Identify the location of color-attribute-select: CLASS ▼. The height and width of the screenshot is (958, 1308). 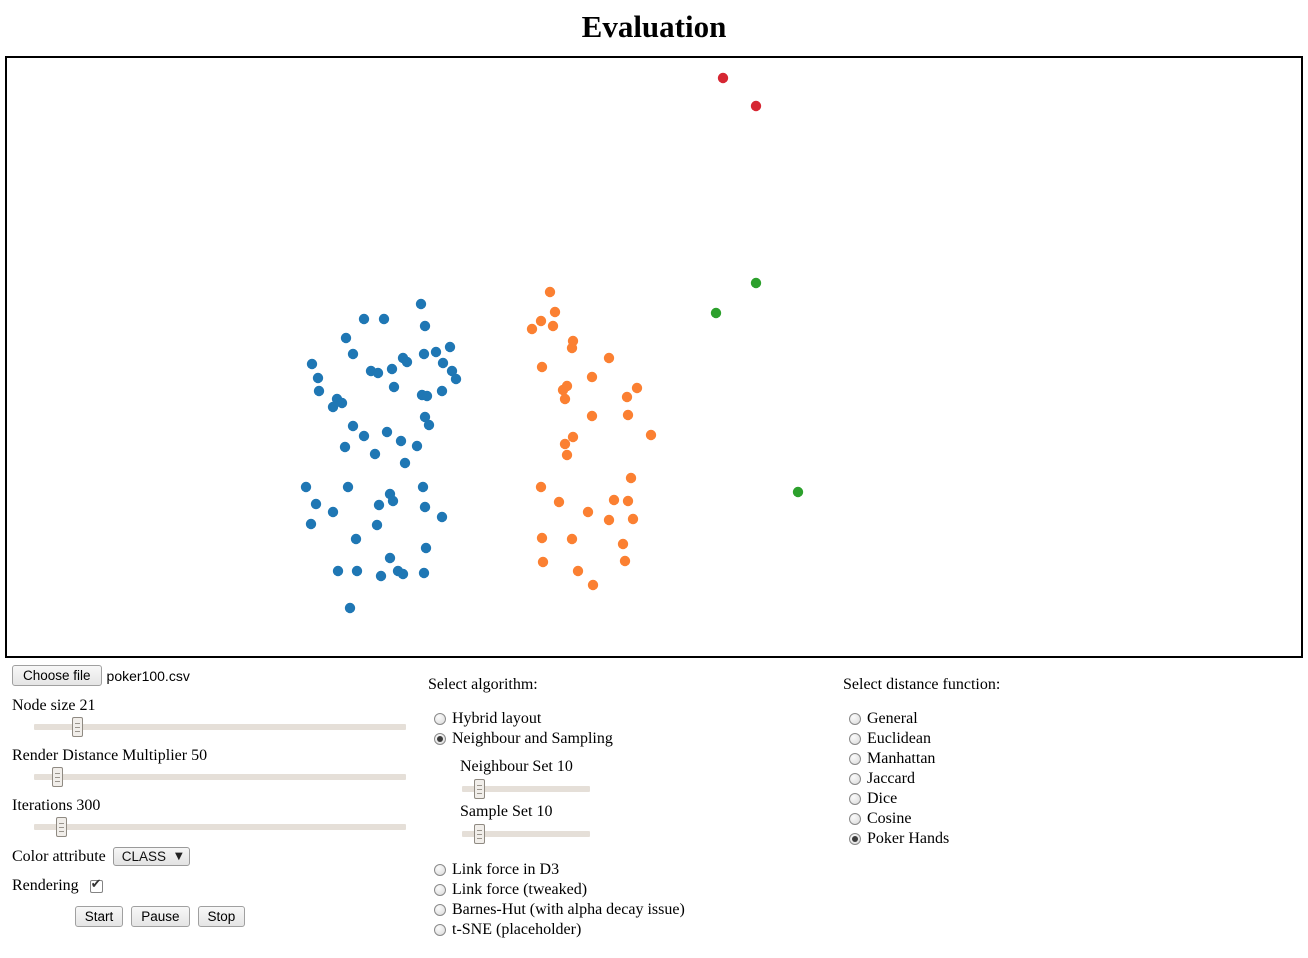
(151, 856).